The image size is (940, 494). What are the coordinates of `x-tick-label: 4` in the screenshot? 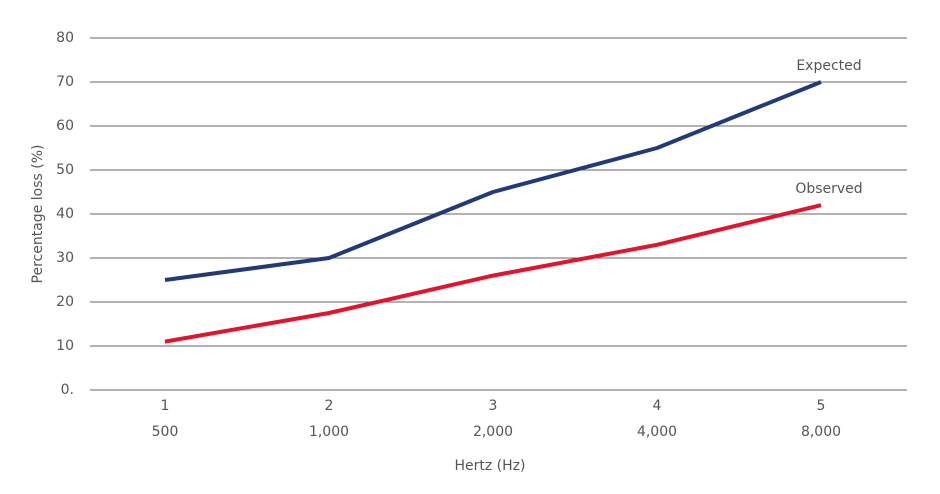 It's located at (657, 406).